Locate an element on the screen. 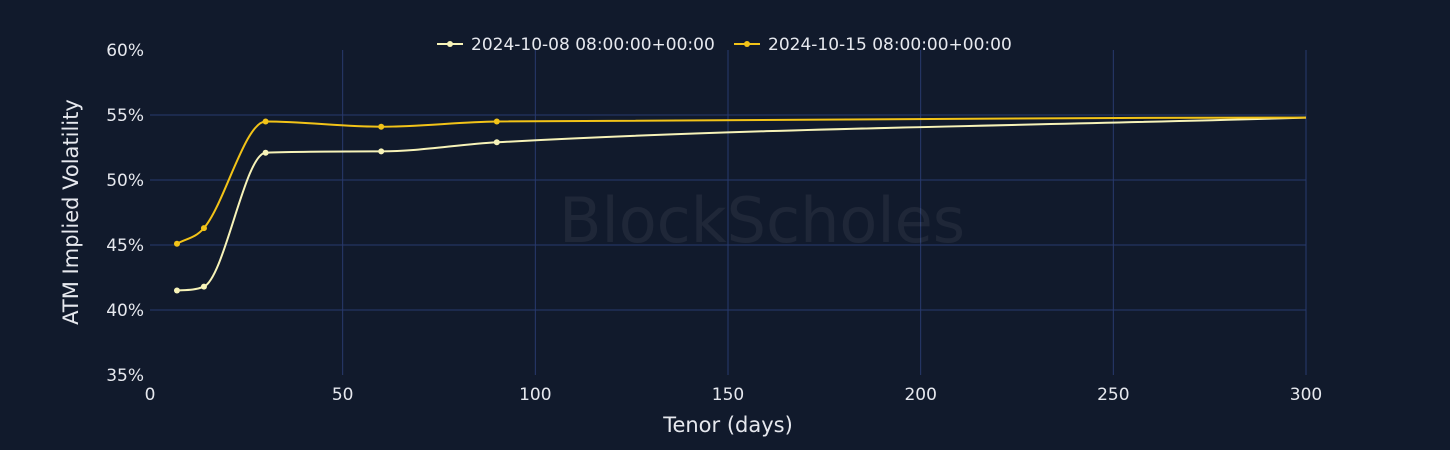  legend-item: 2024-10-15 08:00:00+00:00 is located at coordinates (873, 45).